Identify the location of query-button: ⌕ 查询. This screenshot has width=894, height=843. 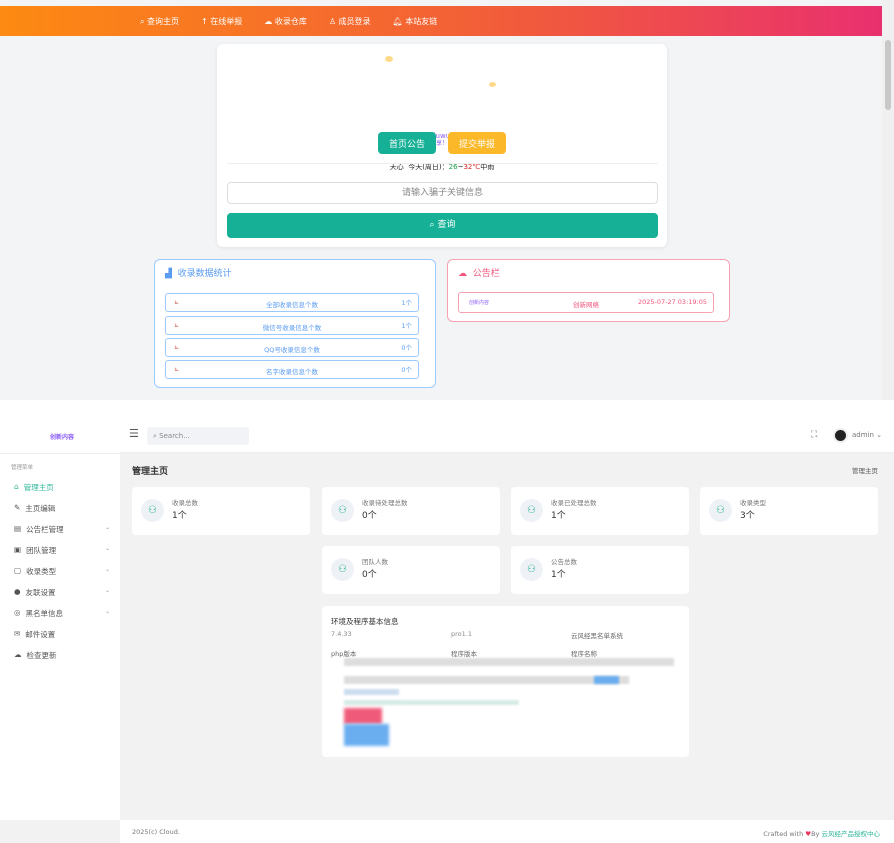
(442, 225).